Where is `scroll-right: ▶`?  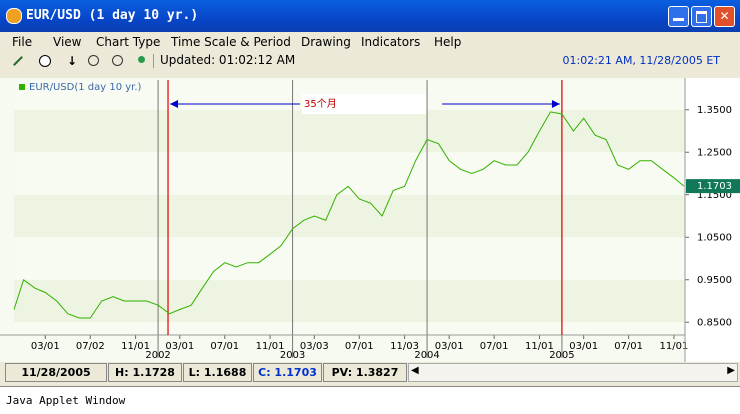
scroll-right: ▶ is located at coordinates (731, 370).